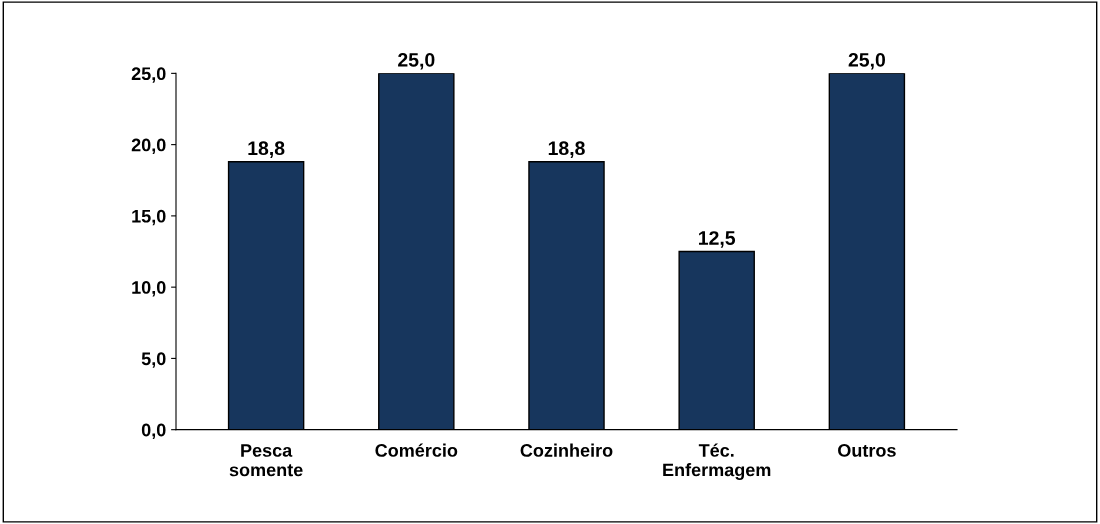  I want to click on y-tick-label: 0,0, so click(153, 431).